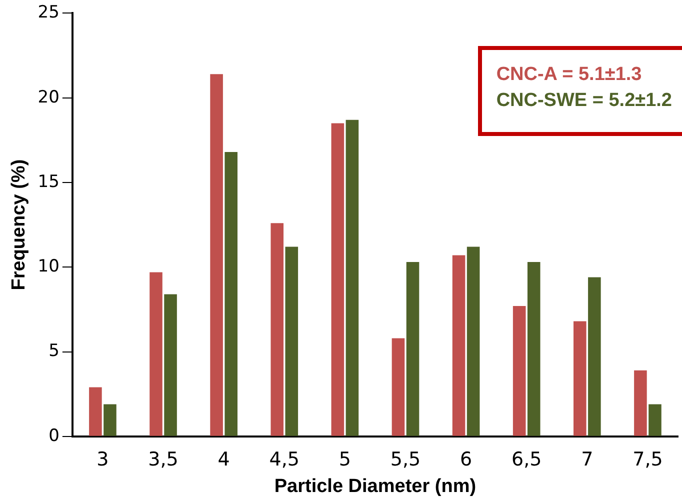 This screenshot has width=682, height=500. I want to click on y-tick-label: 0, so click(54, 436).